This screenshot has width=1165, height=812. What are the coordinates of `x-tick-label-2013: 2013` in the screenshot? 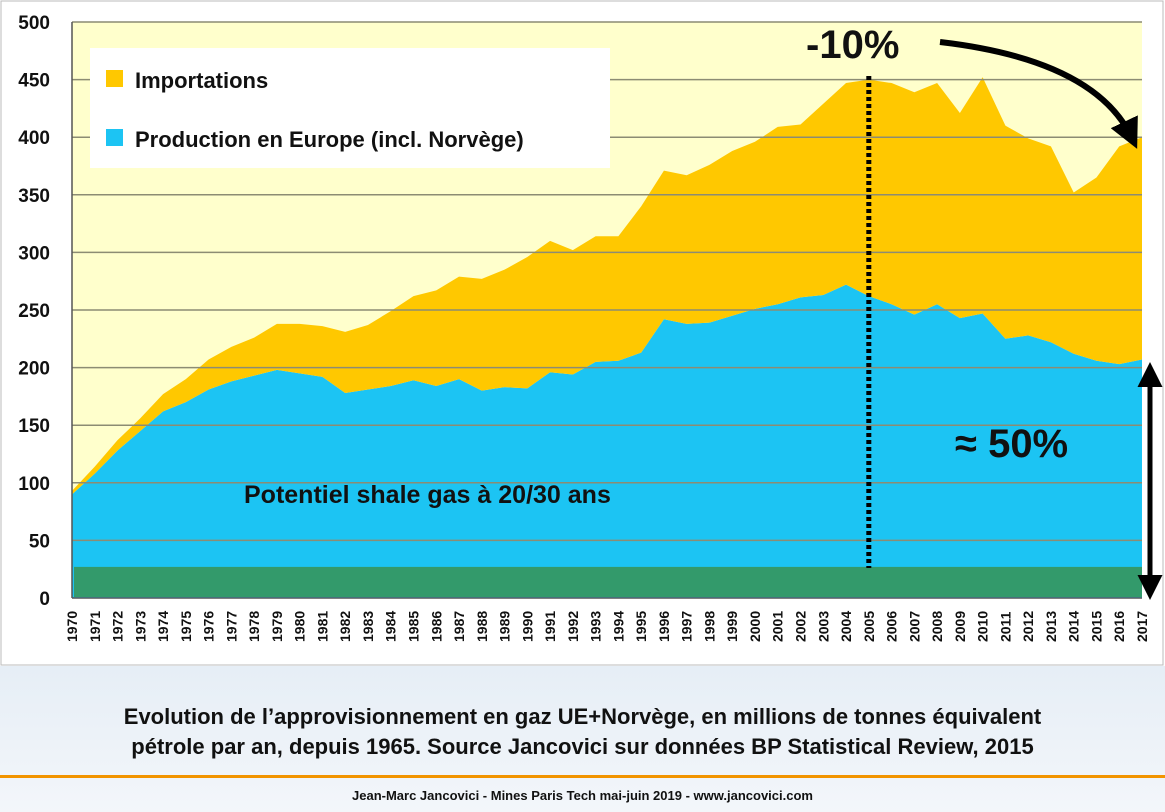 It's located at (1051, 626).